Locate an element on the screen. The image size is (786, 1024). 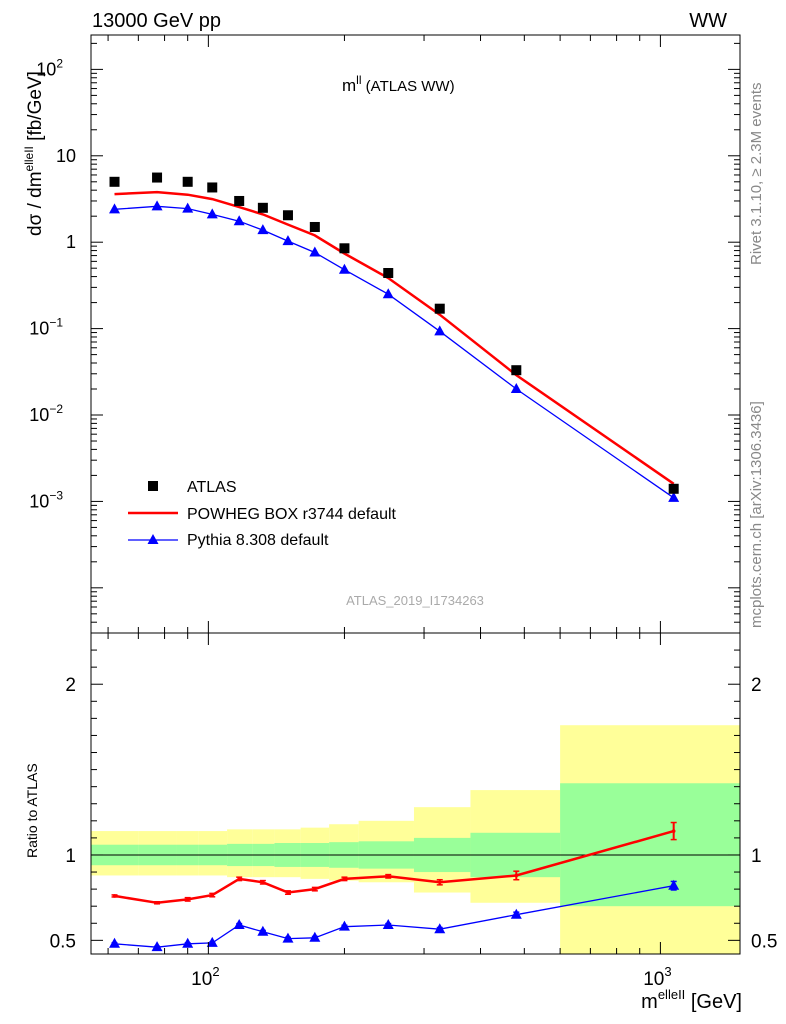
main-y-tick-exp: 2 is located at coordinates (59, 63).